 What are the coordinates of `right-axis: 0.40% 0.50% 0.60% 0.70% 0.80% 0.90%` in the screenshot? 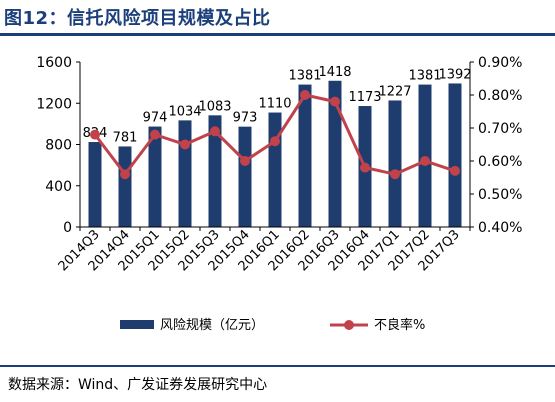 It's located at (495, 145).